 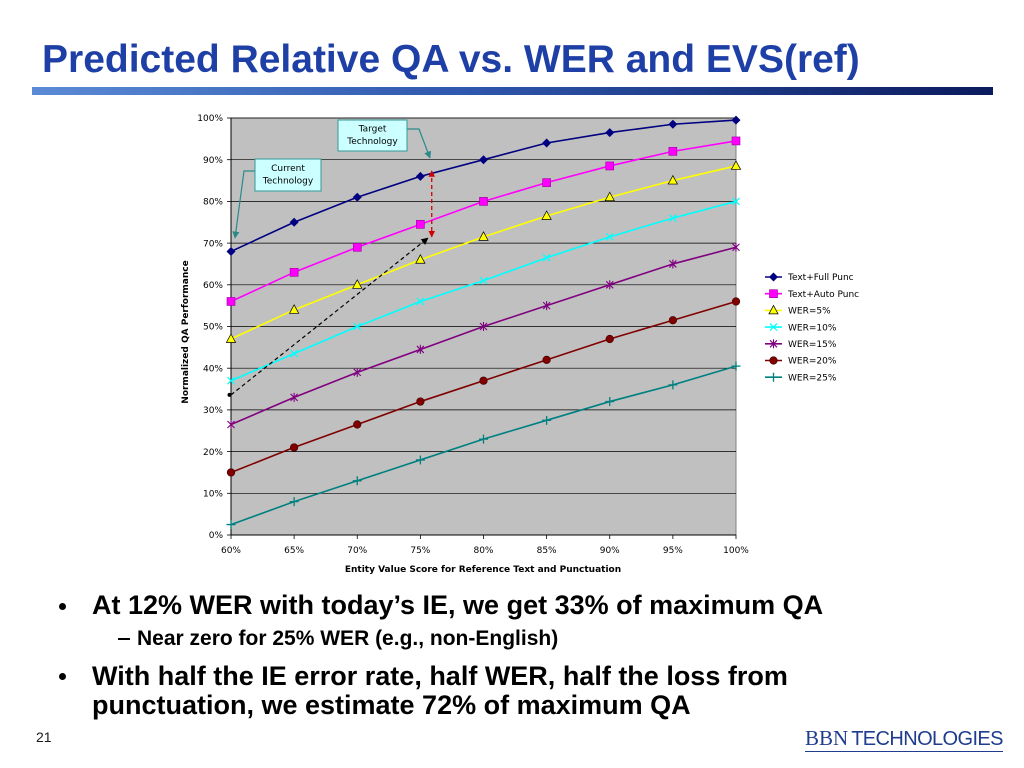 I want to click on current-callout-pointer, so click(x=243, y=204).